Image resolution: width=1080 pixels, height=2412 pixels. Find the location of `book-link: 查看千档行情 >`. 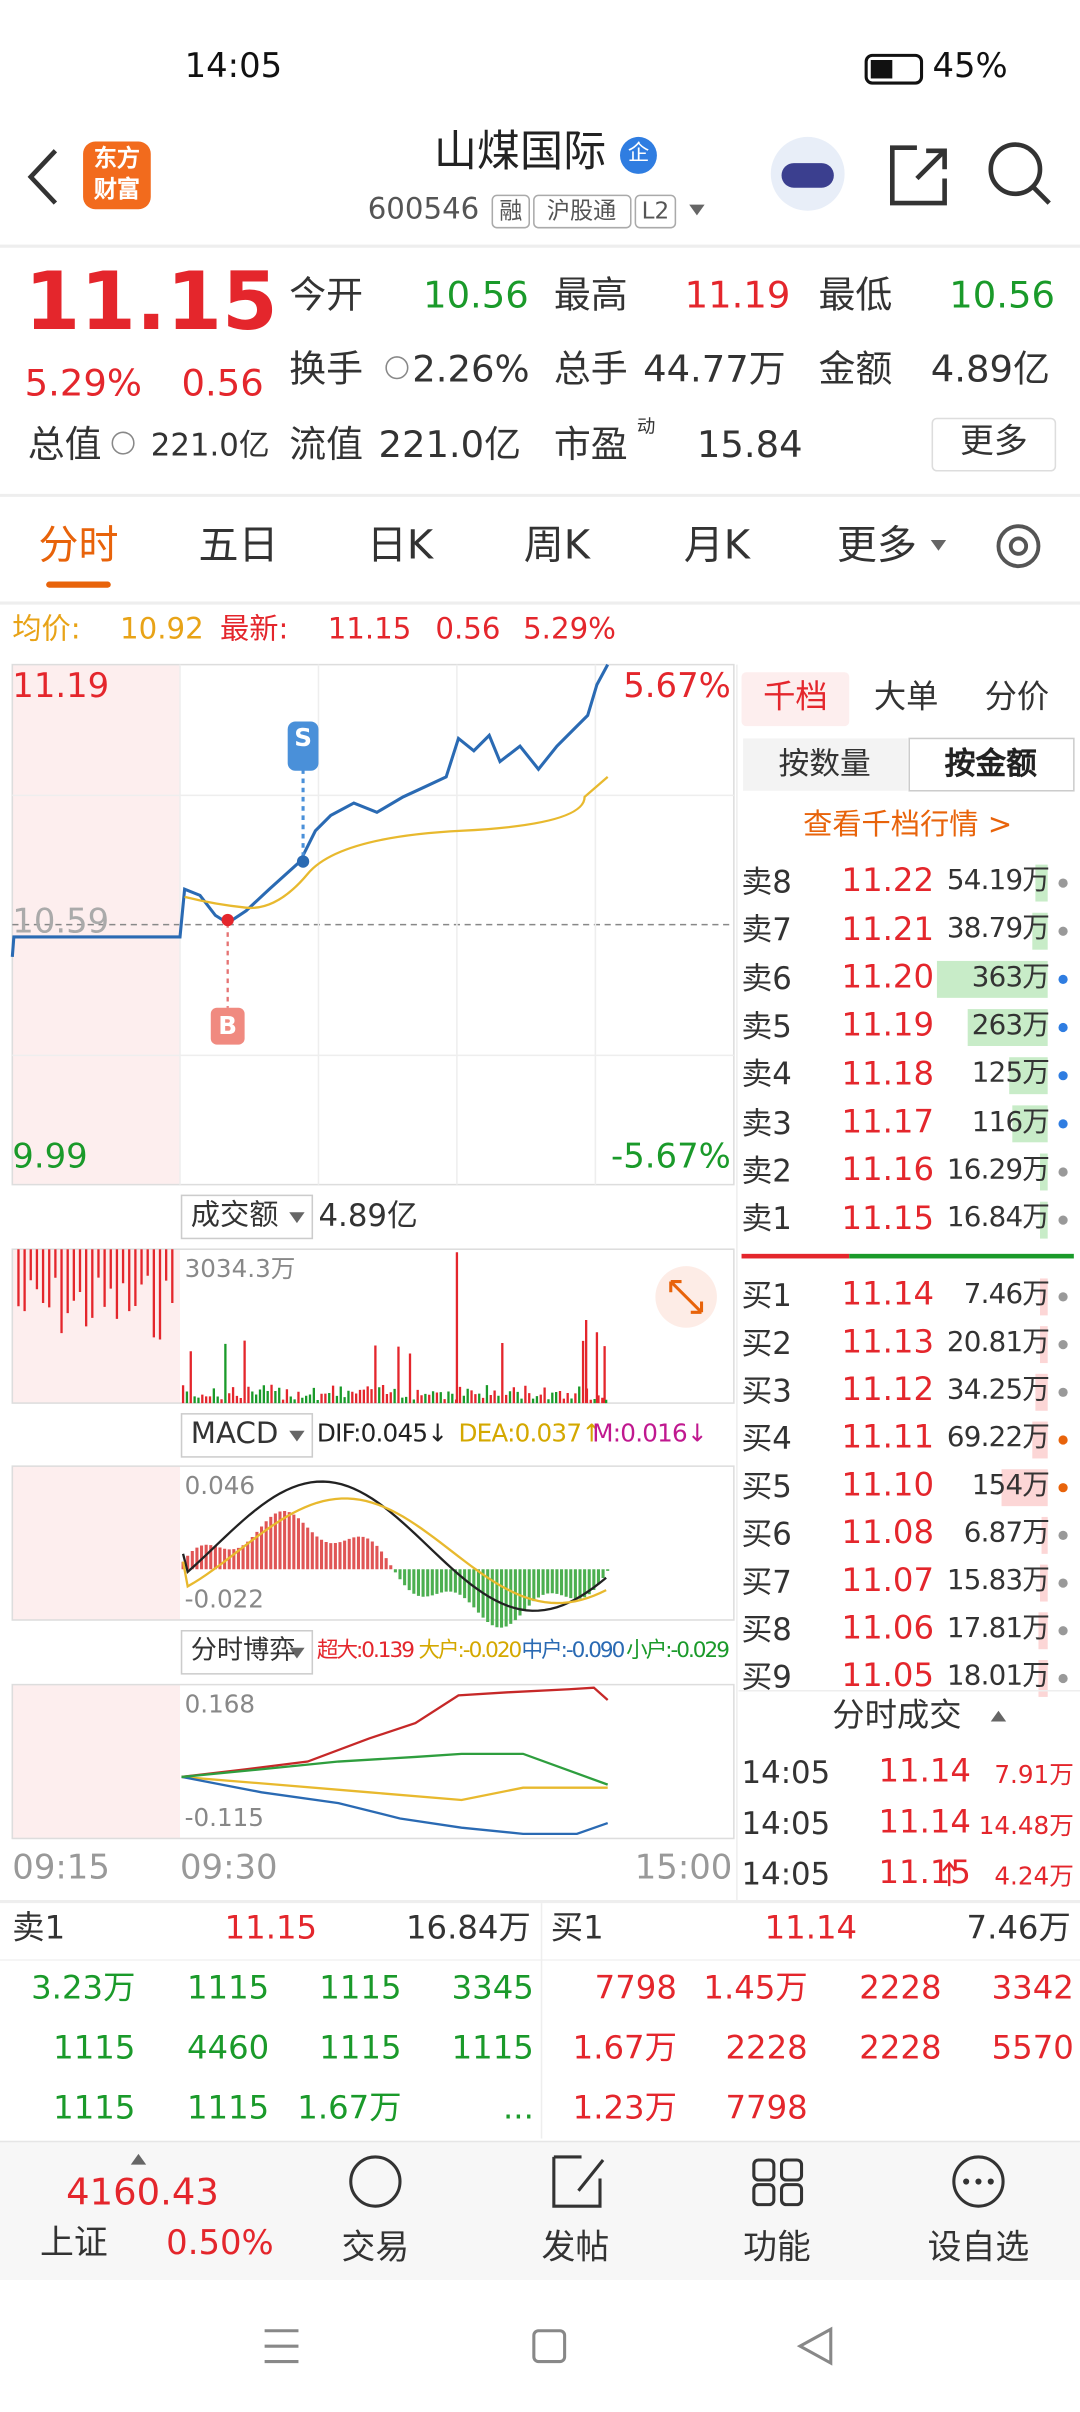

book-link: 查看千档行情 > is located at coordinates (908, 823).